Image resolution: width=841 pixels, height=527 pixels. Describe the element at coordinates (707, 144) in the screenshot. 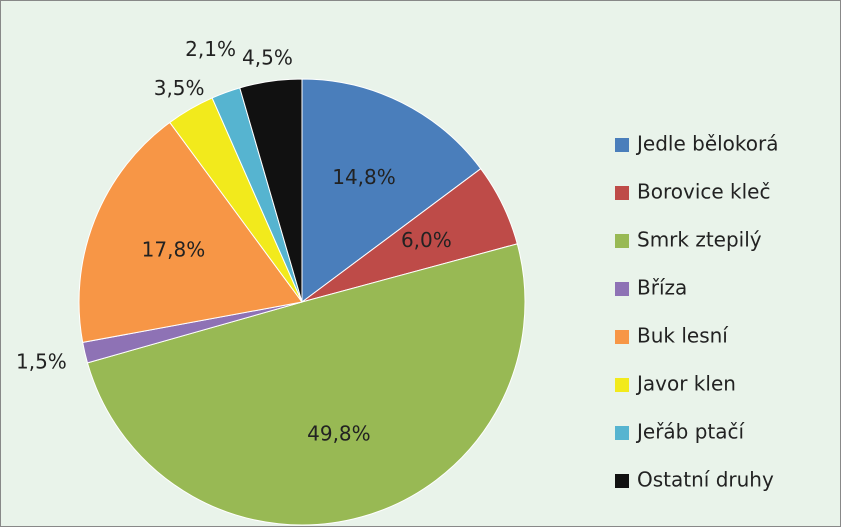

I see `legend-label: Jedle bělokorá` at that location.